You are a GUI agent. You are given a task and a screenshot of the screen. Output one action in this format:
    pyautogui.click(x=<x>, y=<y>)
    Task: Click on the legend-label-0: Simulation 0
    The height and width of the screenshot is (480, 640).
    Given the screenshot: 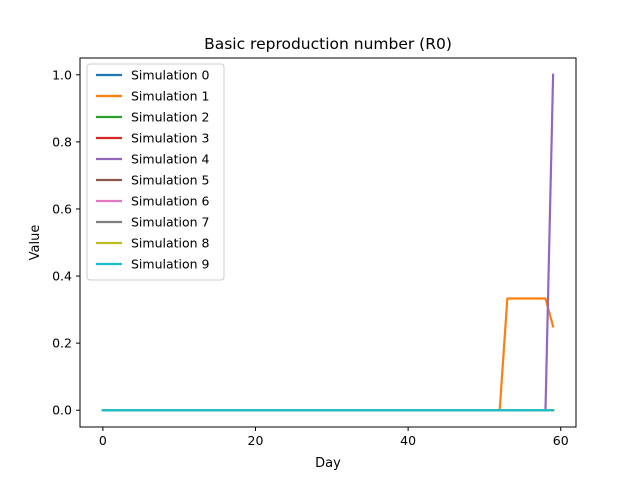 What is the action you would take?
    pyautogui.click(x=170, y=75)
    